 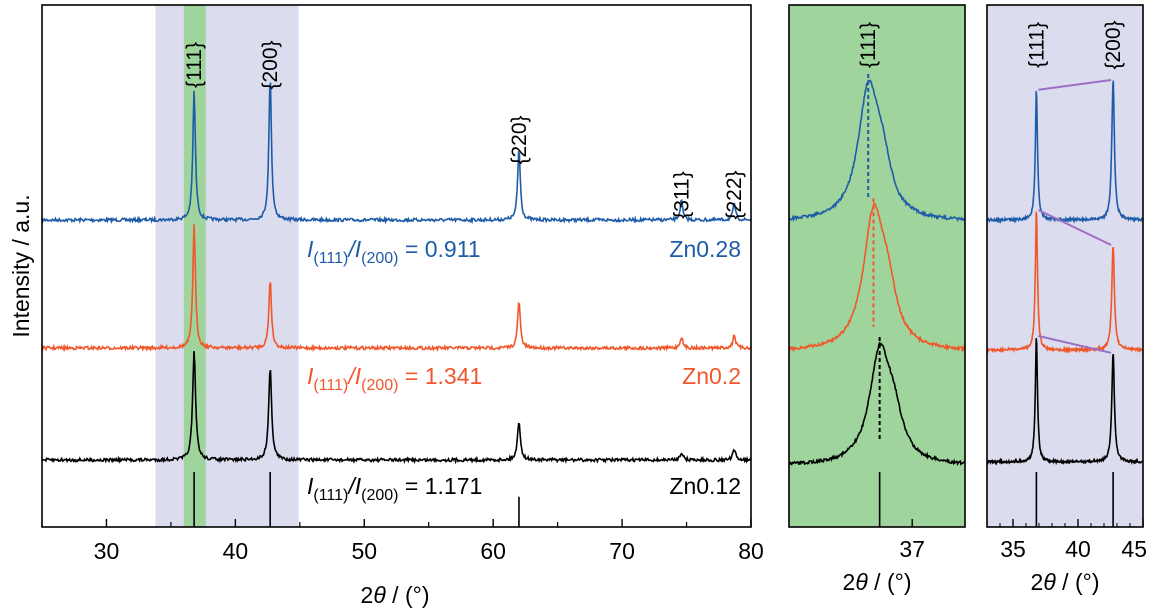 I want to click on highlight-band-range, so click(x=227, y=266).